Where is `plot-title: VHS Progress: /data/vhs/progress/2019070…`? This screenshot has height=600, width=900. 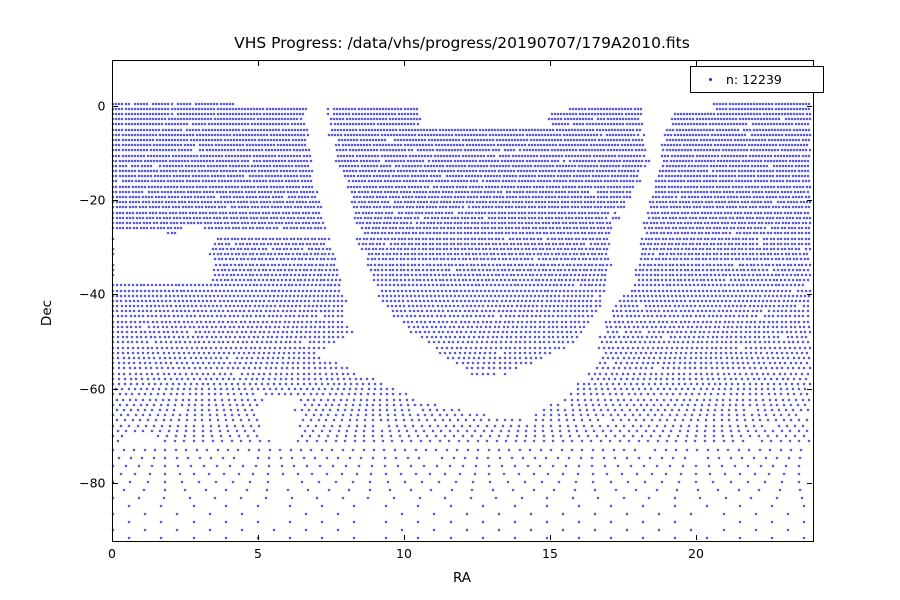
plot-title: VHS Progress: /data/vhs/progress/2019070… is located at coordinates (462, 43).